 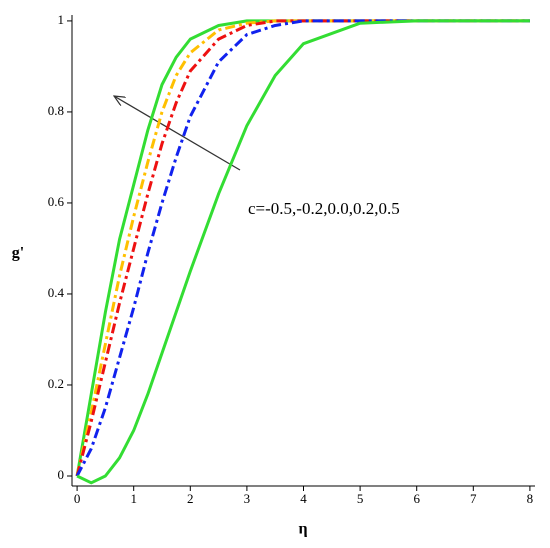 What do you see at coordinates (530, 498) in the screenshot?
I see `x-tick-label: 8` at bounding box center [530, 498].